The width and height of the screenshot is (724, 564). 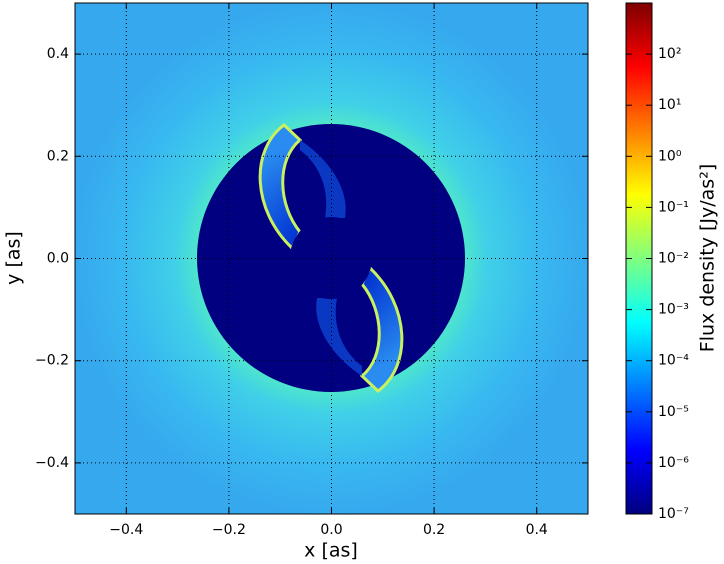 I want to click on y-axis-label: y [as], so click(x=14, y=258).